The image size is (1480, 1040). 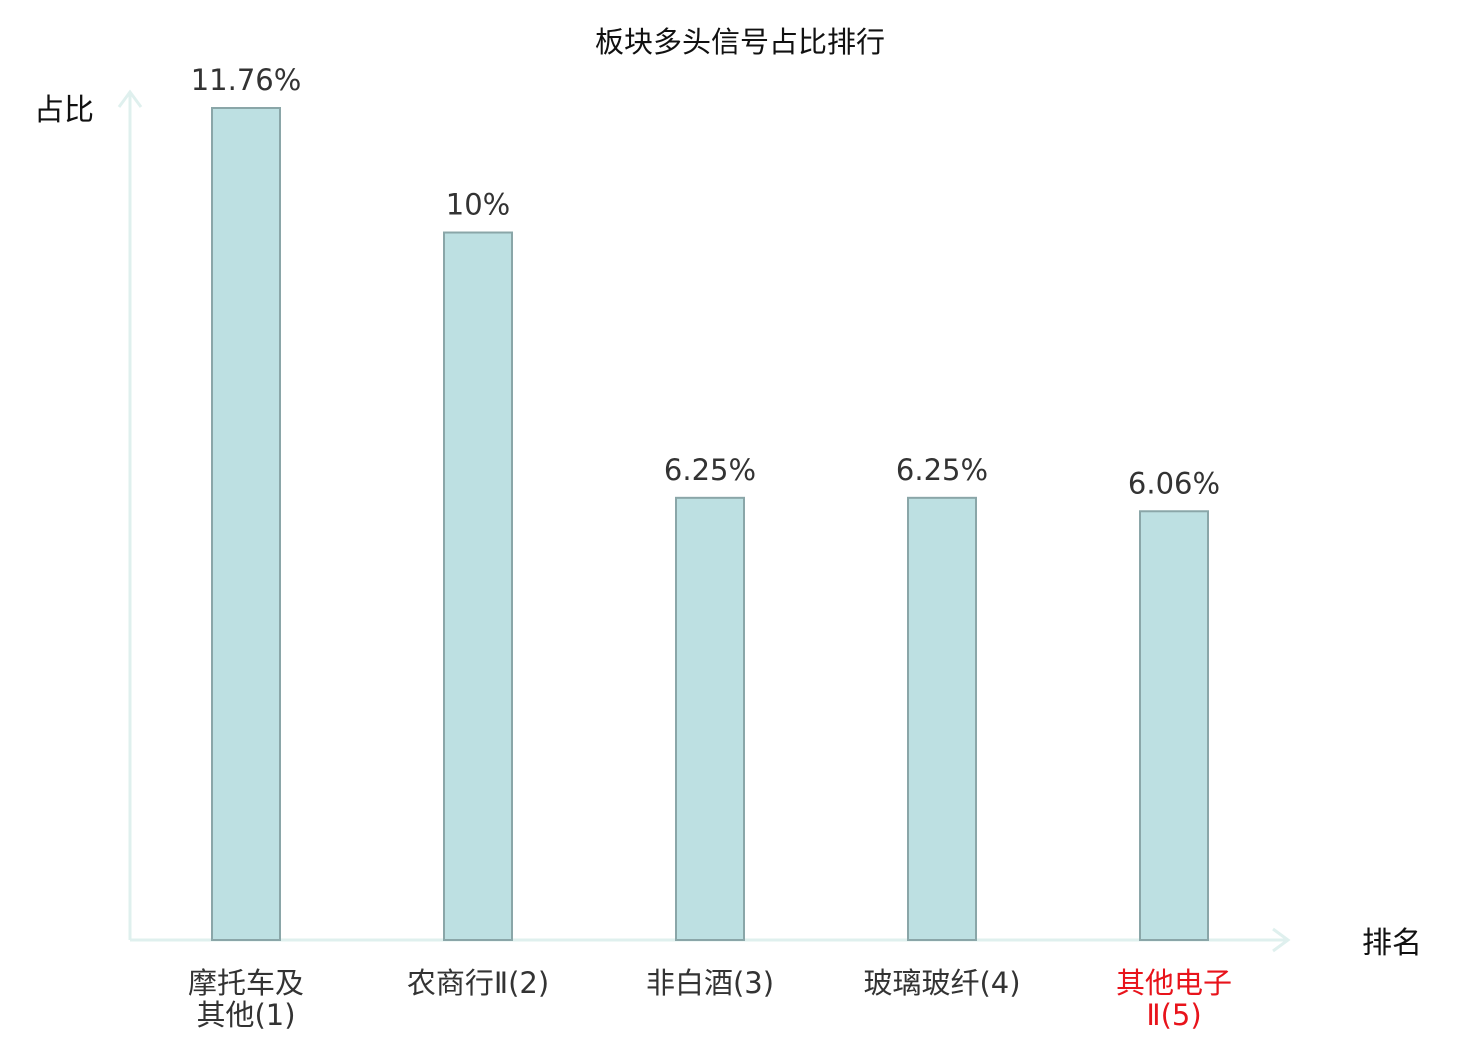 I want to click on category-label-4: 玻璃玻纤(4), so click(x=941, y=983).